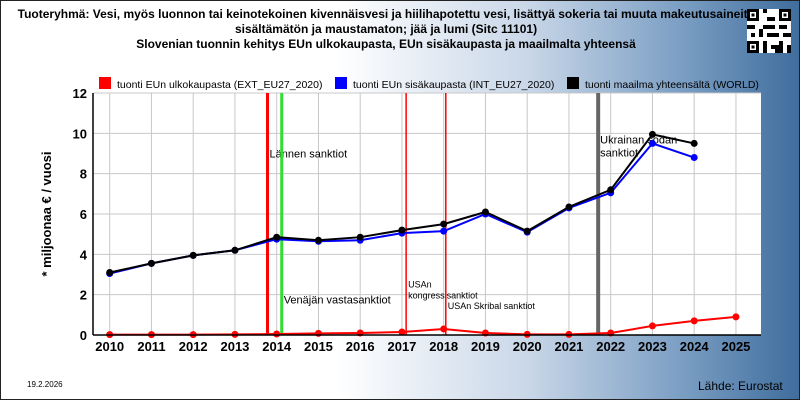 The height and width of the screenshot is (400, 800). Describe the element at coordinates (45, 384) in the screenshot. I see `footer-date: 19.2.2026` at that location.